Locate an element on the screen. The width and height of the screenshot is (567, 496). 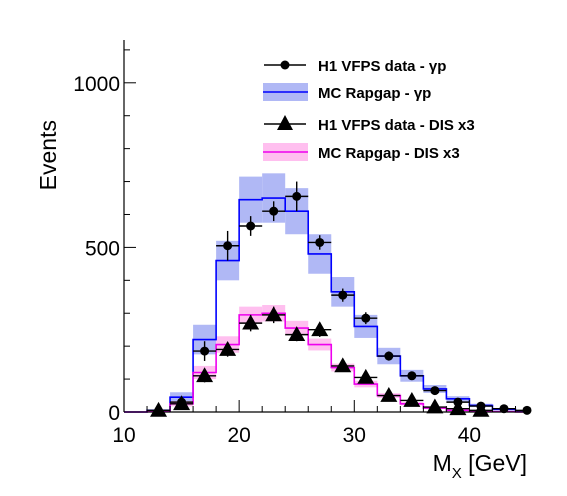
legend-label-mc-gp: MC Rapgap - γp is located at coordinates (374, 93).